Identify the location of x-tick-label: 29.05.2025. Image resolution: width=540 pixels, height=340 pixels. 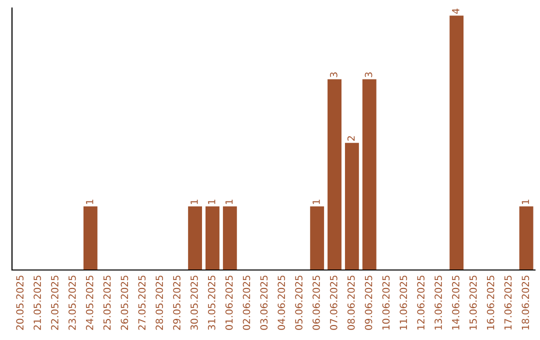
(176, 303).